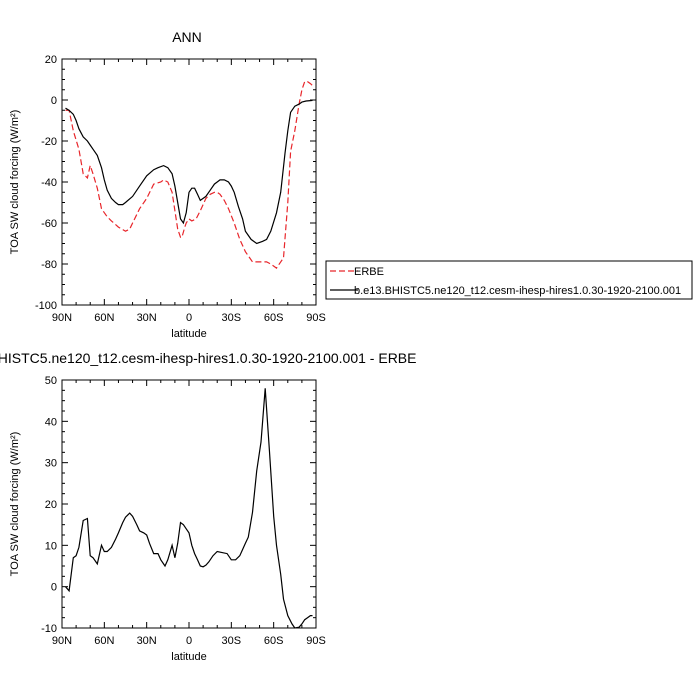  I want to click on series-line-erbe, so click(189, 175).